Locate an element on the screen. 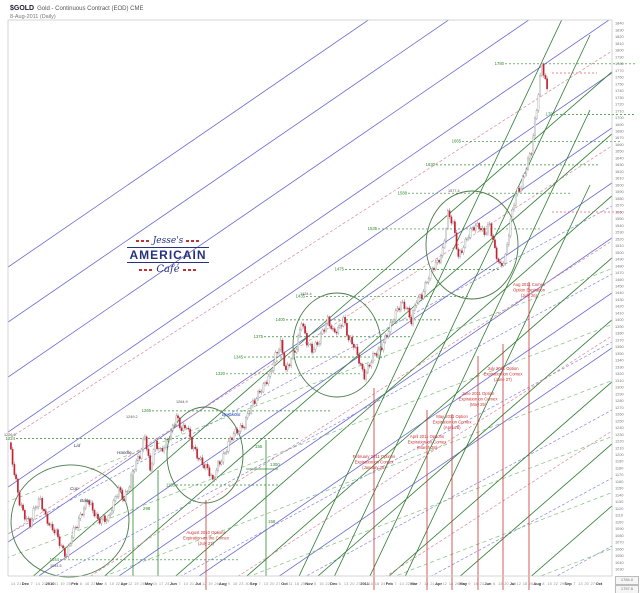 The height and width of the screenshot is (593, 640). y-axis-tick-label: 1550 is located at coordinates (619, 218).